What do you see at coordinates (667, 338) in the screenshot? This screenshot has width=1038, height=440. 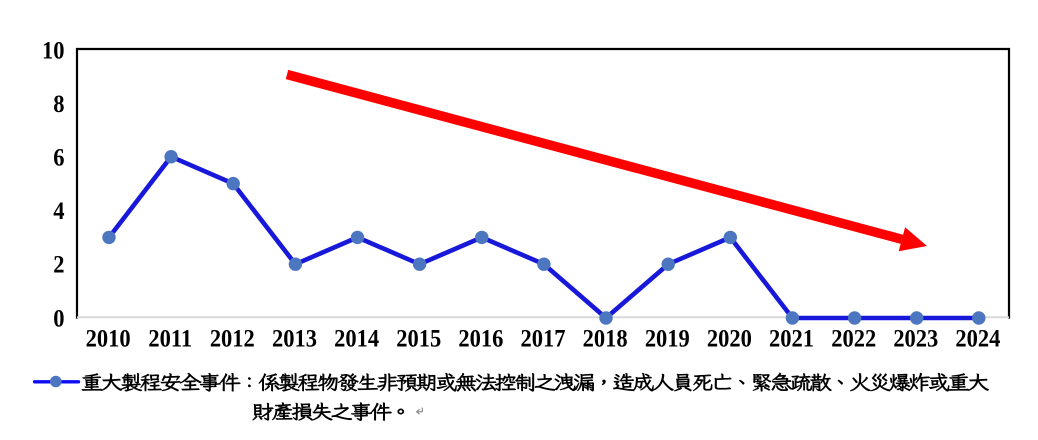 I see `svg-text: 2019` at bounding box center [667, 338].